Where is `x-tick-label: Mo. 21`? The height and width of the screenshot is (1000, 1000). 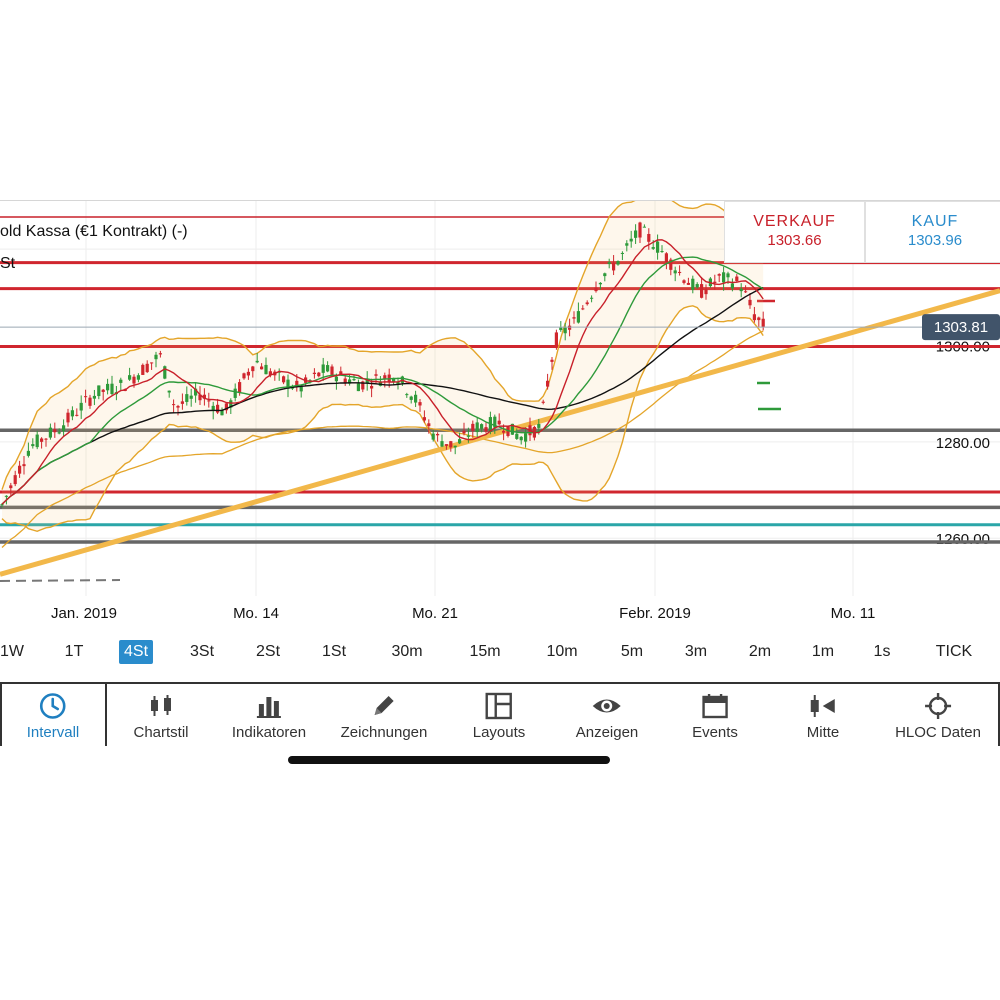
x-tick-label: Mo. 21 is located at coordinates (435, 613).